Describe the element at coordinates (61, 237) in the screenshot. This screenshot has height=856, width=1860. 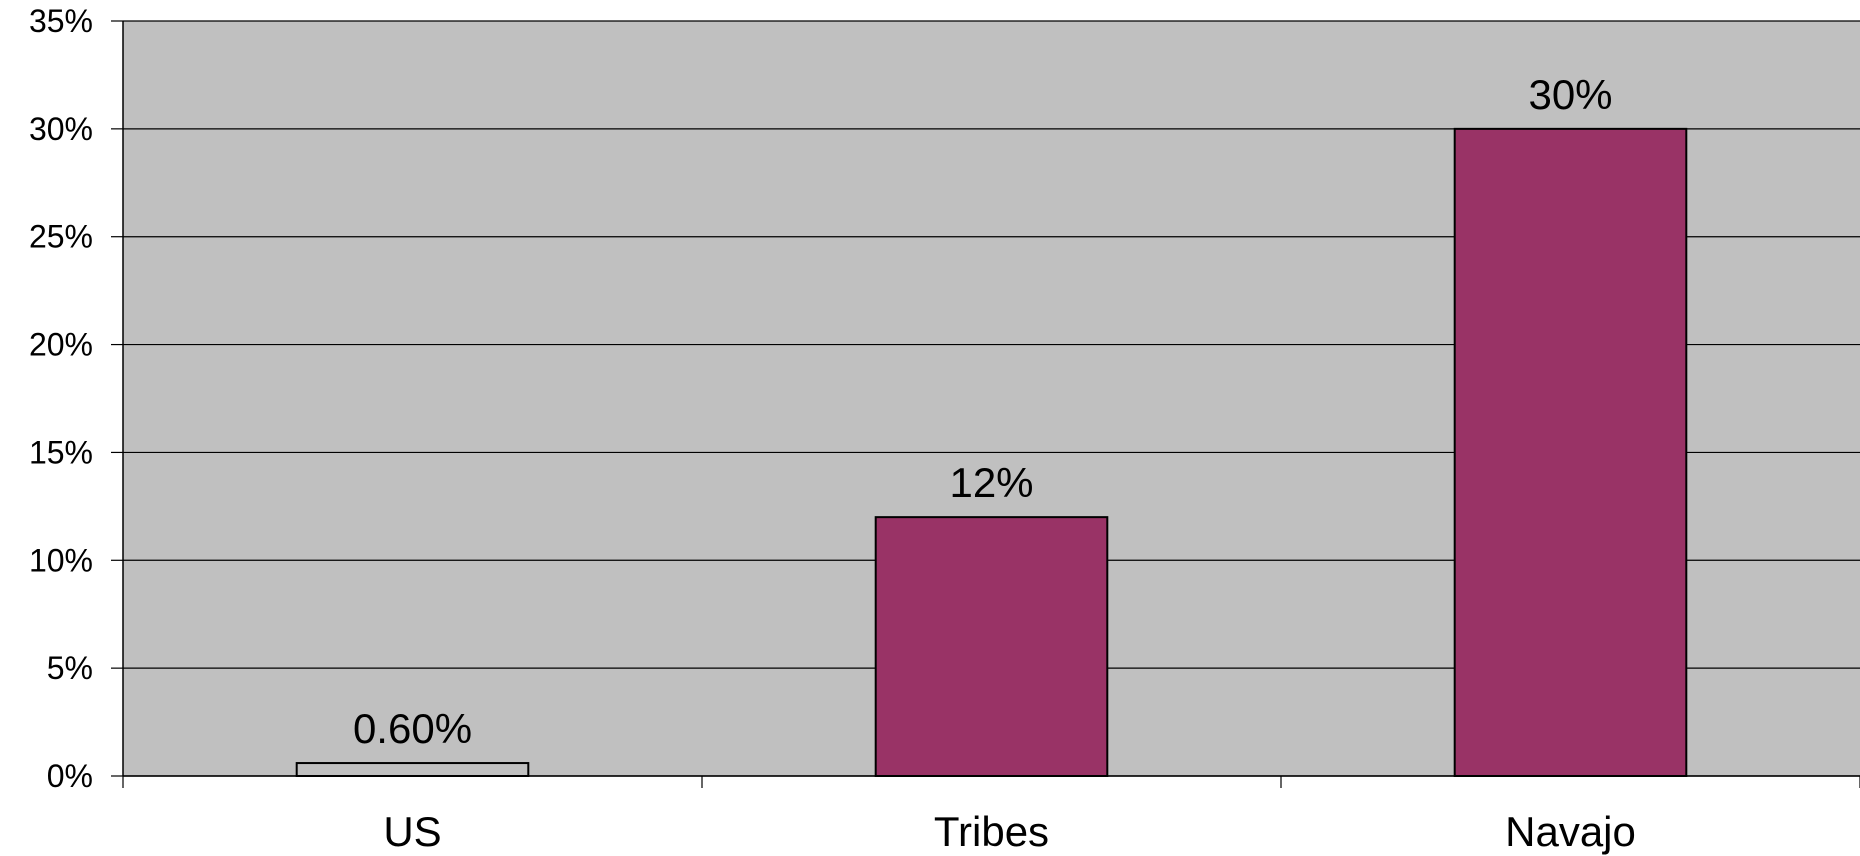
I see `y-tick-label: 25%` at that location.